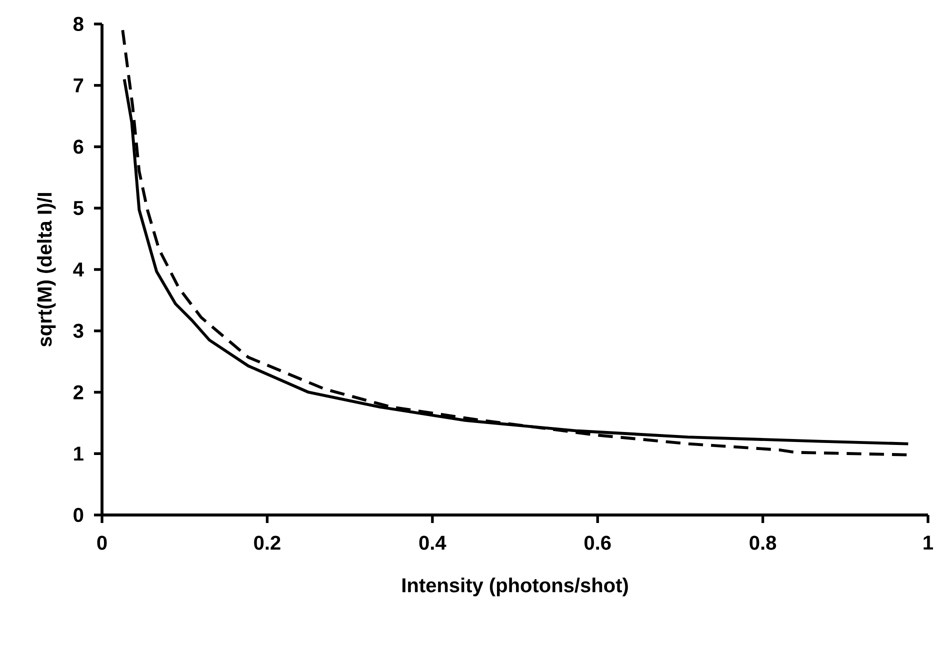 The width and height of the screenshot is (944, 666). Describe the element at coordinates (102, 543) in the screenshot. I see `x-tick-label: 0` at that location.